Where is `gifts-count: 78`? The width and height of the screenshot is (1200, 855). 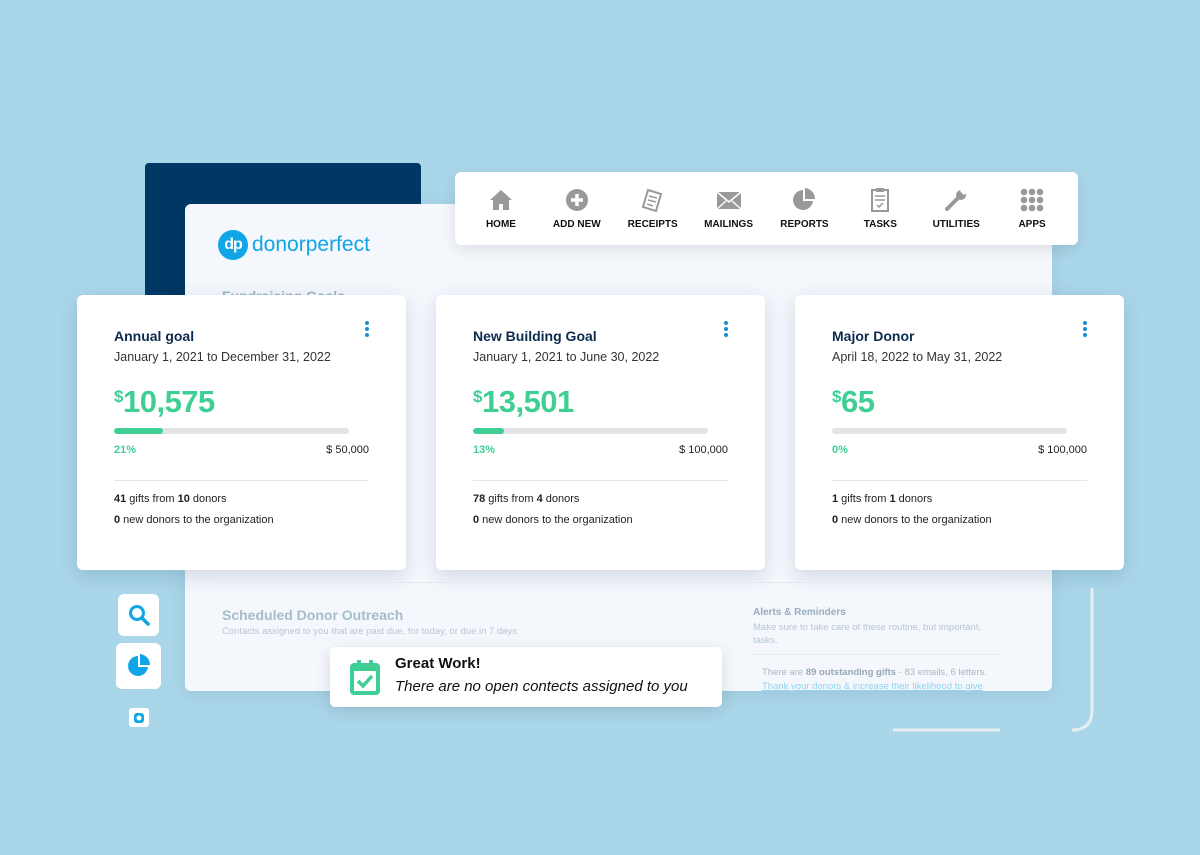 gifts-count: 78 is located at coordinates (479, 499).